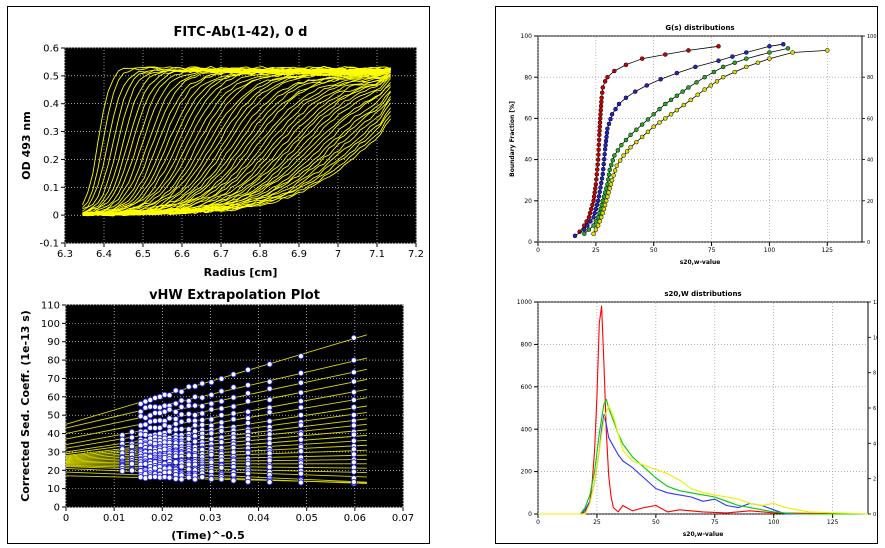 The height and width of the screenshot is (548, 885). I want to click on right-tick-label: 40, so click(870, 161).